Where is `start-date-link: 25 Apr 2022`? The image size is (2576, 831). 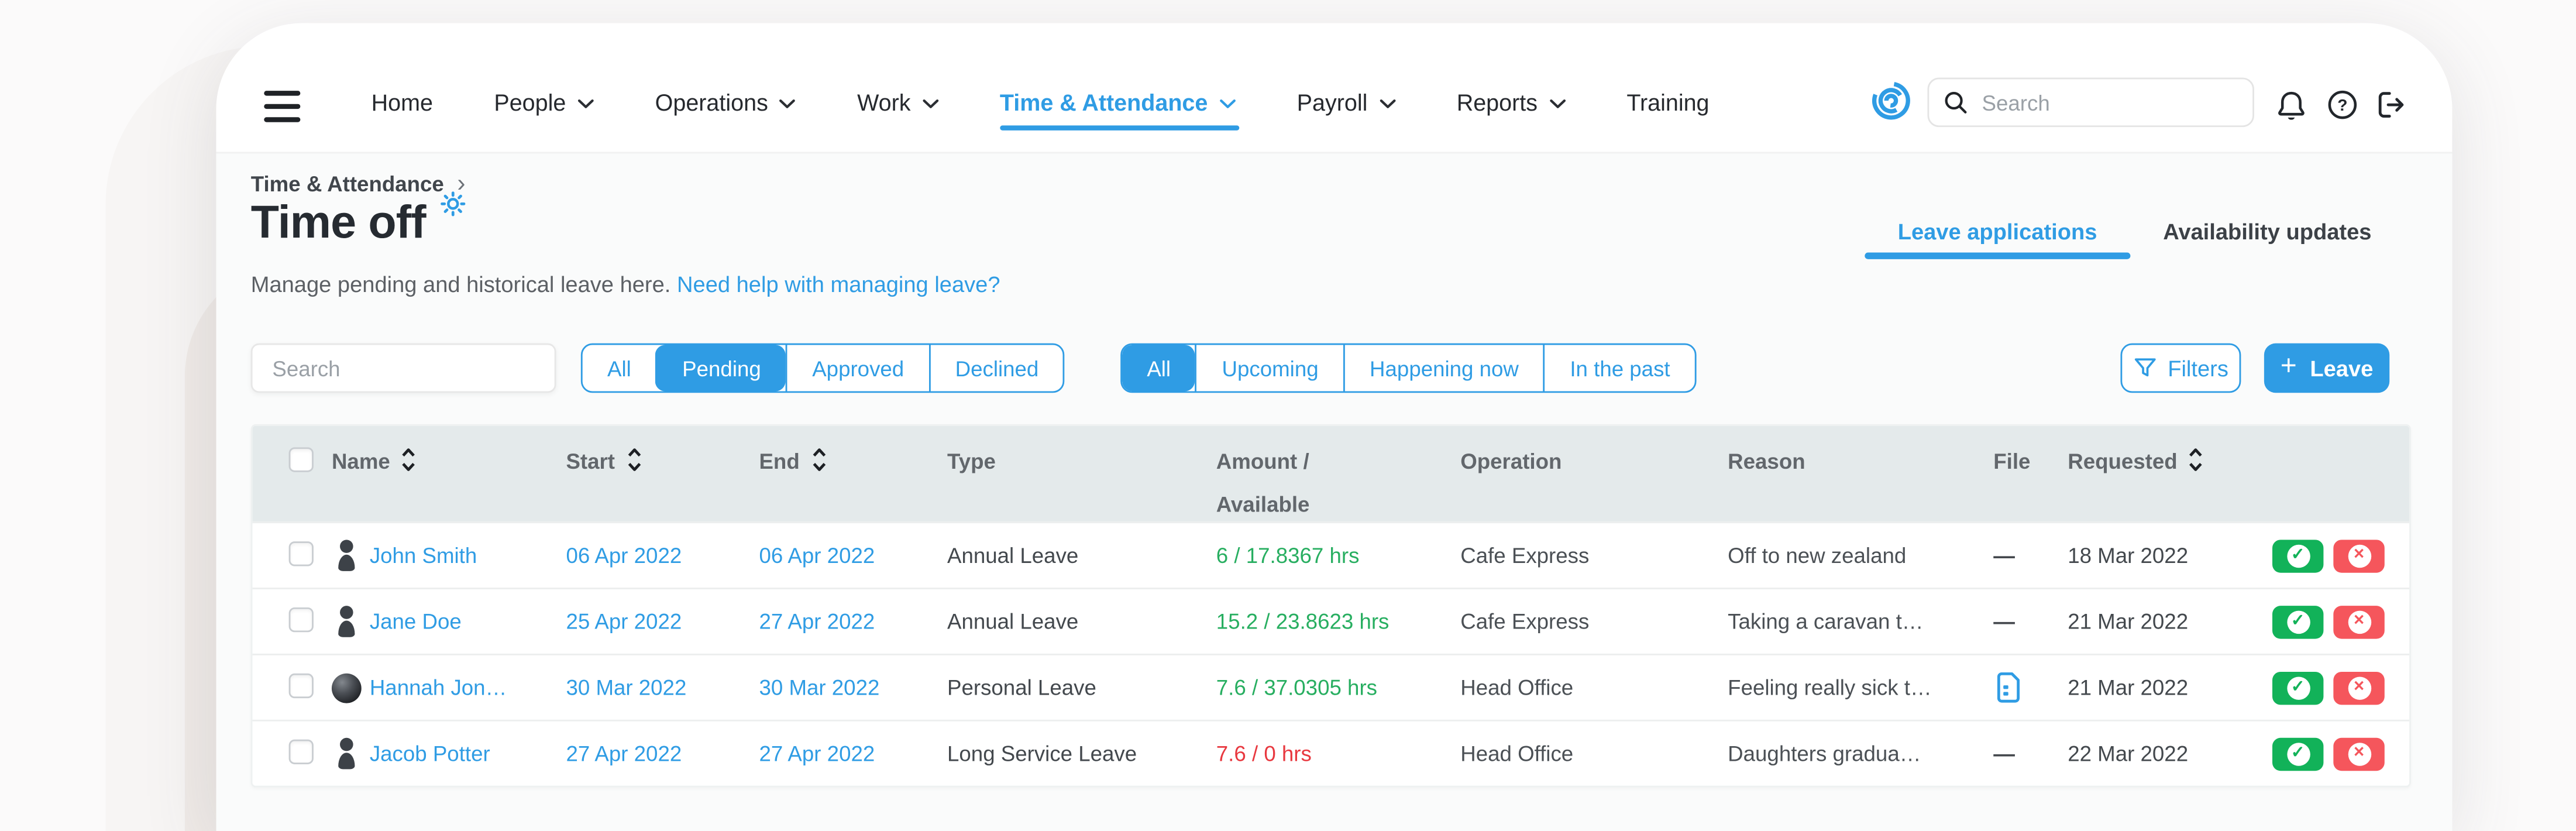 start-date-link: 25 Apr 2022 is located at coordinates (624, 621).